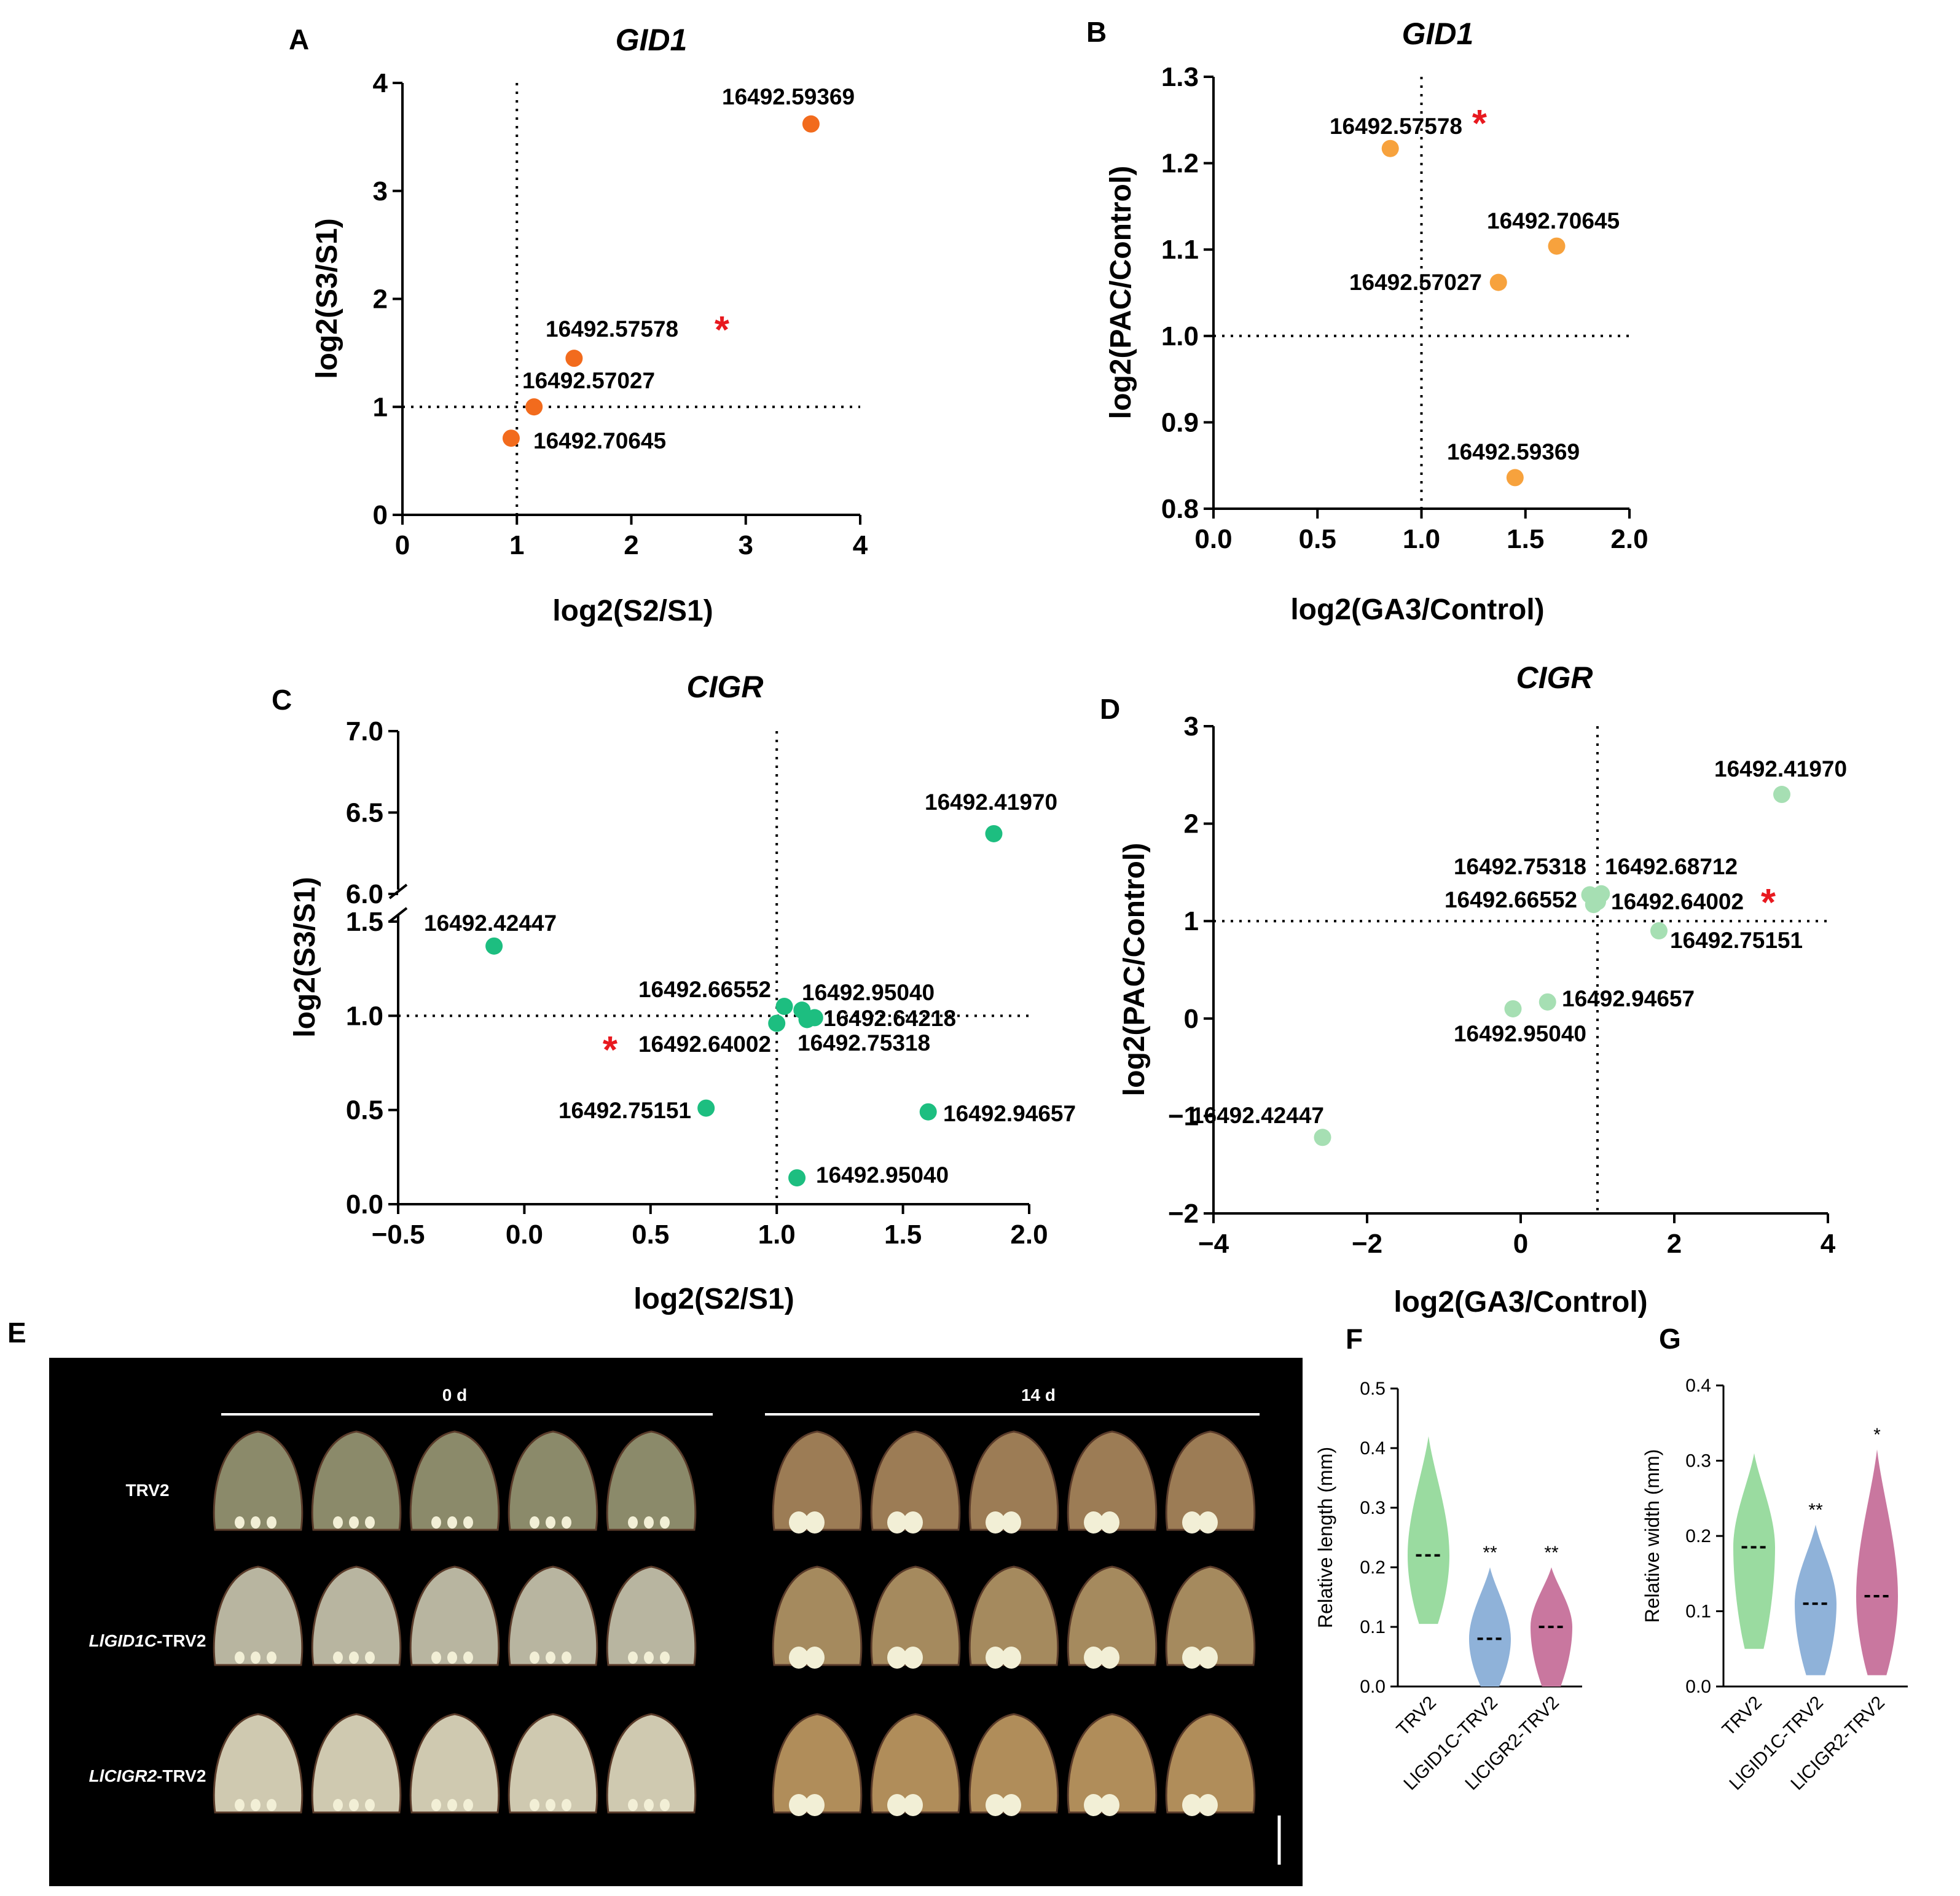  What do you see at coordinates (704, 1044) in the screenshot?
I see `point-label: 16492.64002` at bounding box center [704, 1044].